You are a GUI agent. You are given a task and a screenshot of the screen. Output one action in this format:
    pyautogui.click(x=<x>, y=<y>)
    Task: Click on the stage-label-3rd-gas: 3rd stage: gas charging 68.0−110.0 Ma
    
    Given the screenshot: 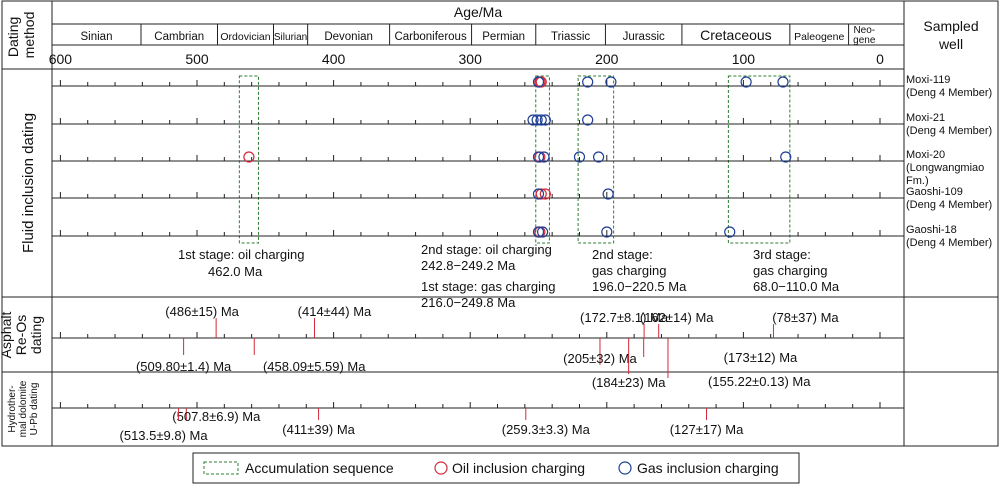 What is the action you would take?
    pyautogui.click(x=796, y=270)
    